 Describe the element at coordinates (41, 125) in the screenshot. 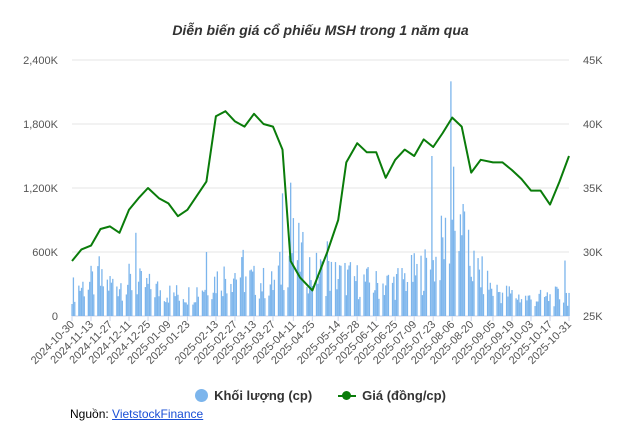

I see `left-tick-label: 1,800K` at that location.